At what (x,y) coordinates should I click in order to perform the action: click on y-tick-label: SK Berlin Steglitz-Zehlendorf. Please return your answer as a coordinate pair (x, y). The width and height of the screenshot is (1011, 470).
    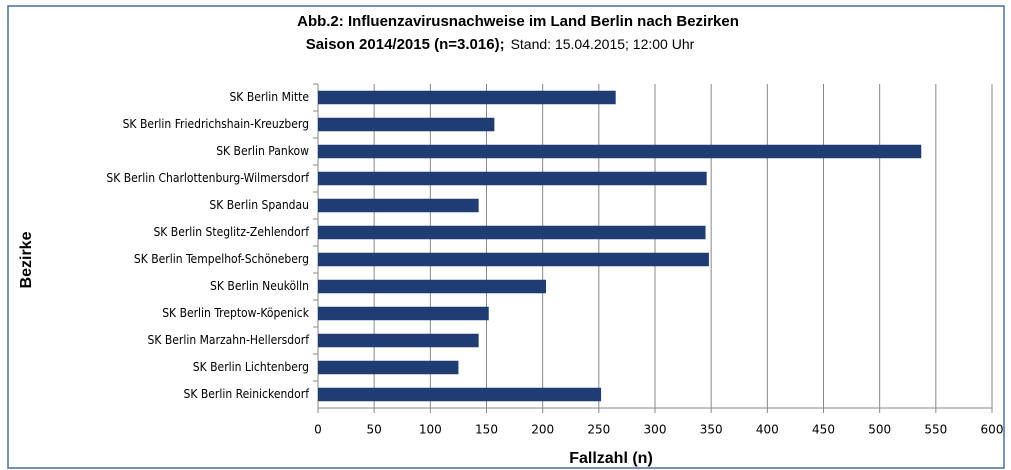
    Looking at the image, I should click on (231, 232).